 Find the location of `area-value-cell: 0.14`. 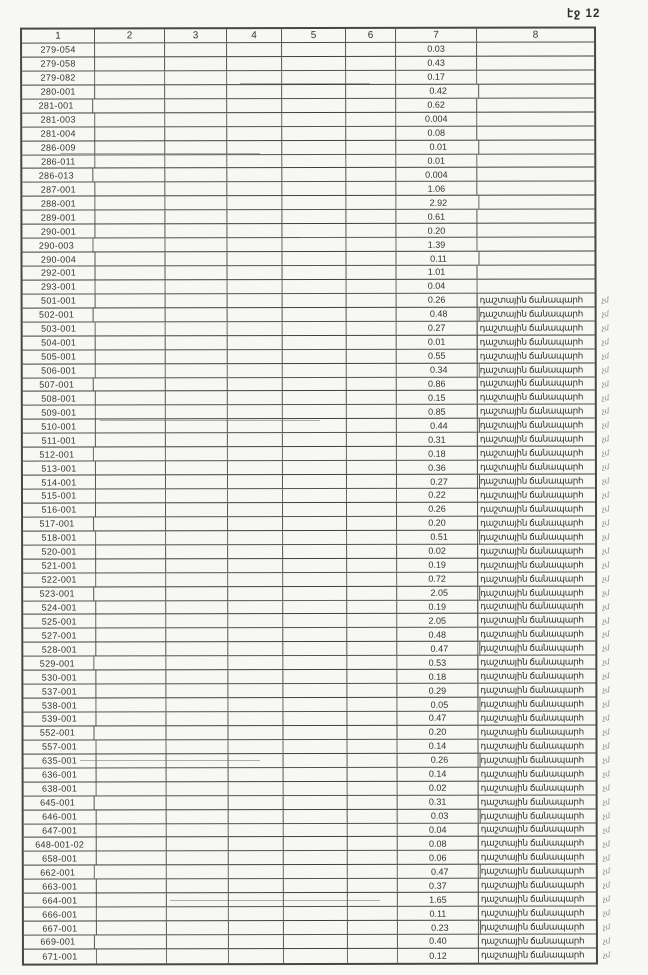

area-value-cell: 0.14 is located at coordinates (438, 746).